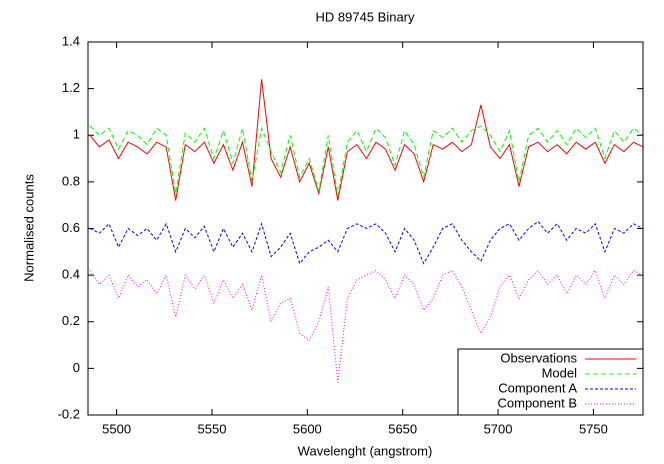 This screenshot has width=664, height=464. What do you see at coordinates (538, 357) in the screenshot?
I see `legend-label: Observations` at bounding box center [538, 357].